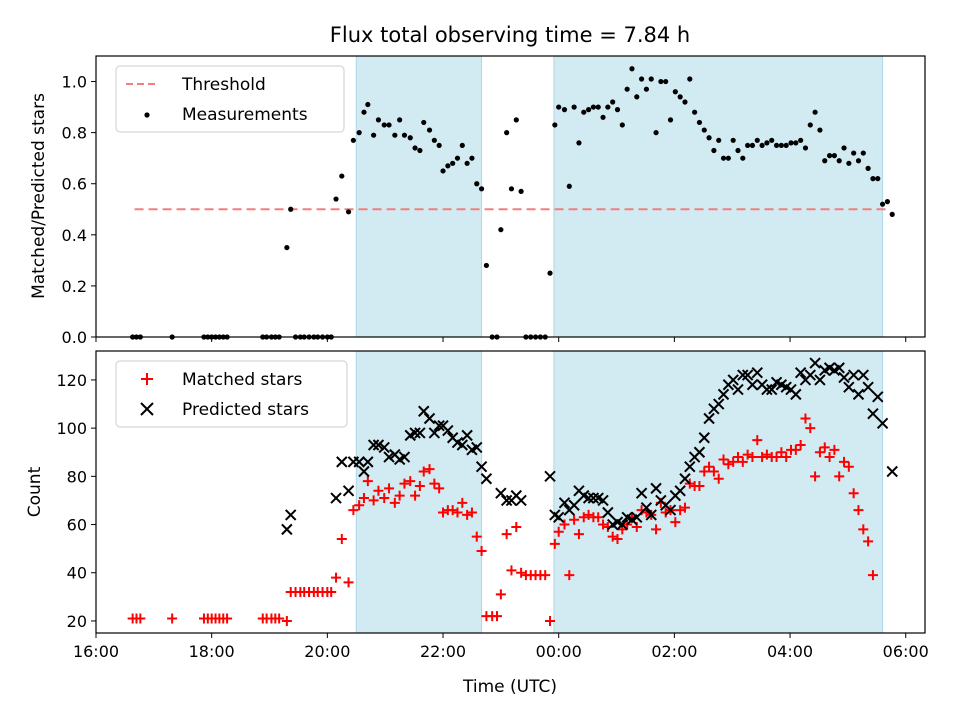 Image resolution: width=960 pixels, height=720 pixels. Describe the element at coordinates (245, 115) in the screenshot. I see `legend-measurements-label: Measurements` at that location.